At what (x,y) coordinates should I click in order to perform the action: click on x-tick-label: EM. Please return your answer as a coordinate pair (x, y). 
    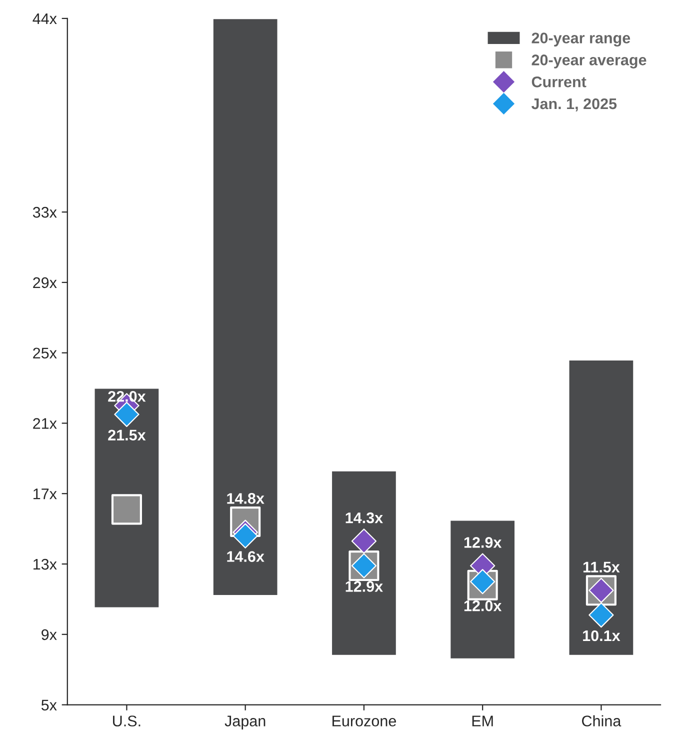
    Looking at the image, I should click on (482, 721).